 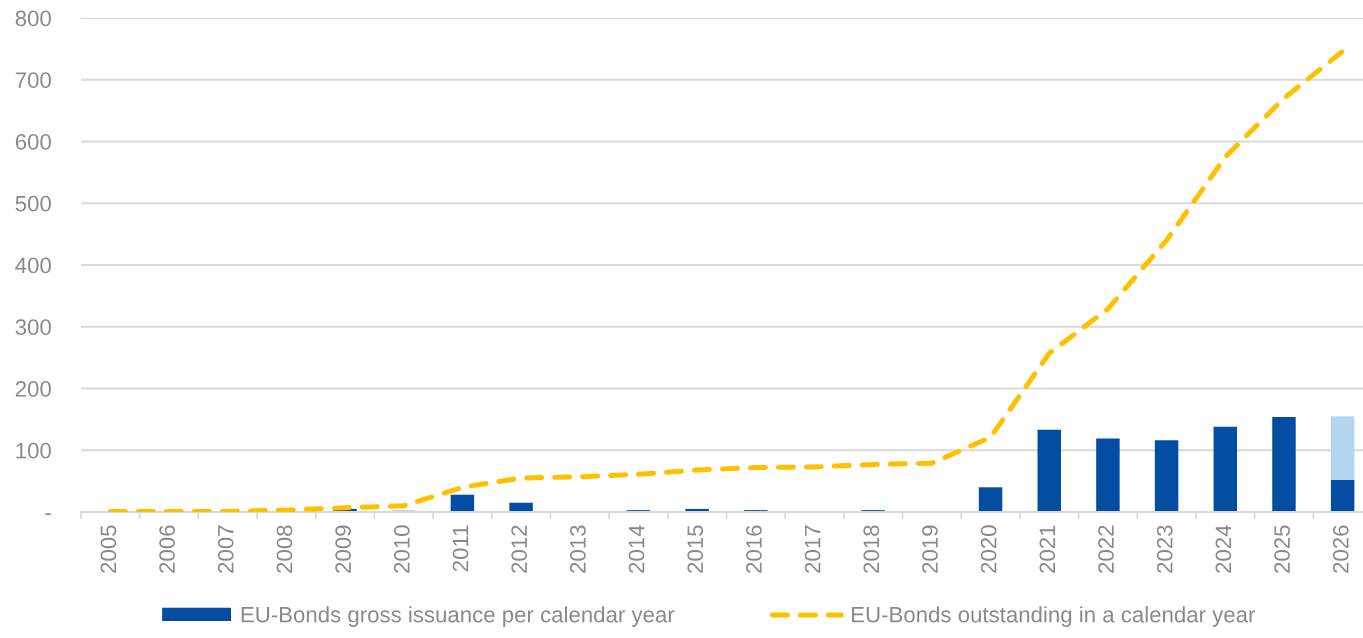 I want to click on legend-label: EU-Bonds gross issuance per calendar year, so click(x=458, y=616).